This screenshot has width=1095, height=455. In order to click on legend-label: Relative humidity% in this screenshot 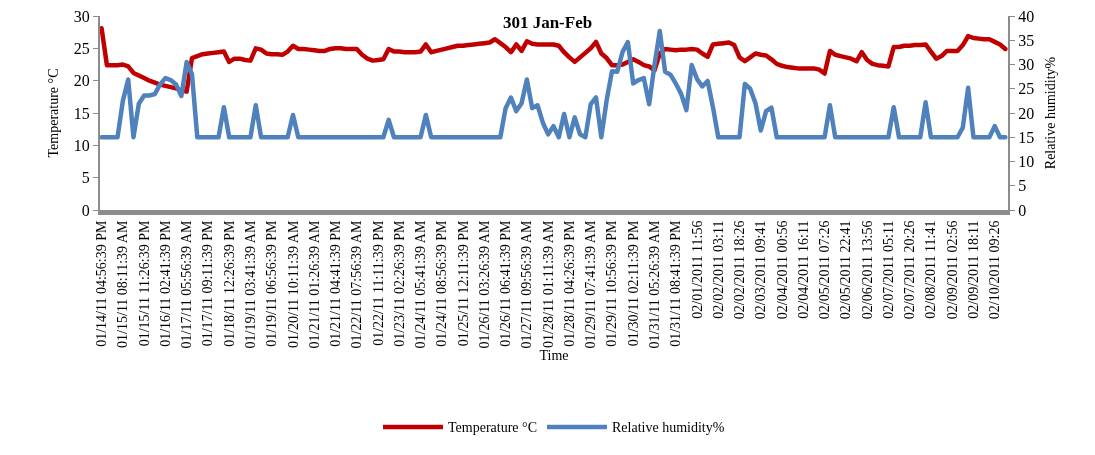, I will do `click(668, 428)`.